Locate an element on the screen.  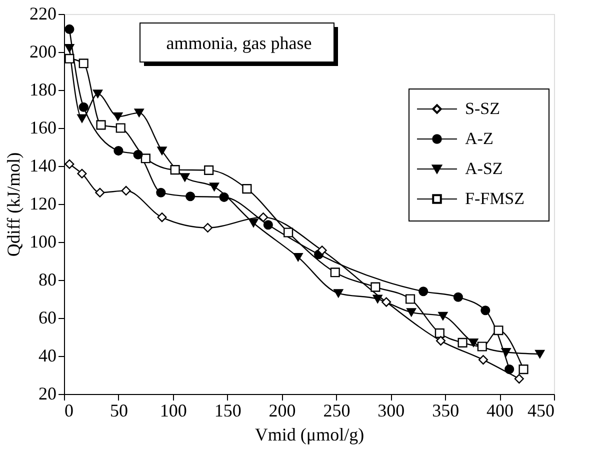
y-tick-label: 200 is located at coordinates (43, 52).